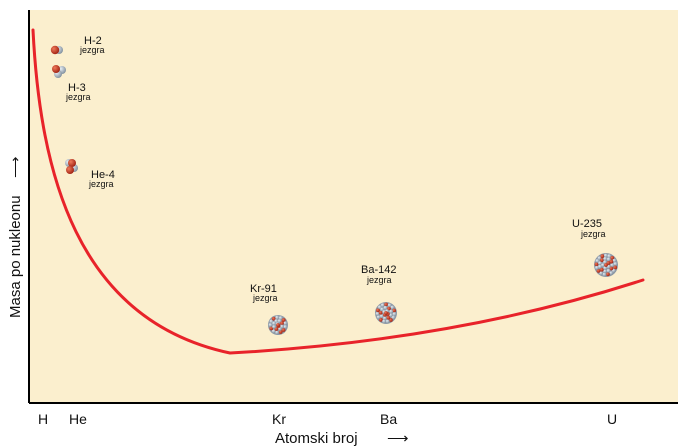  Describe the element at coordinates (78, 97) in the screenshot. I see `label-h3-sub: jezgra` at that location.